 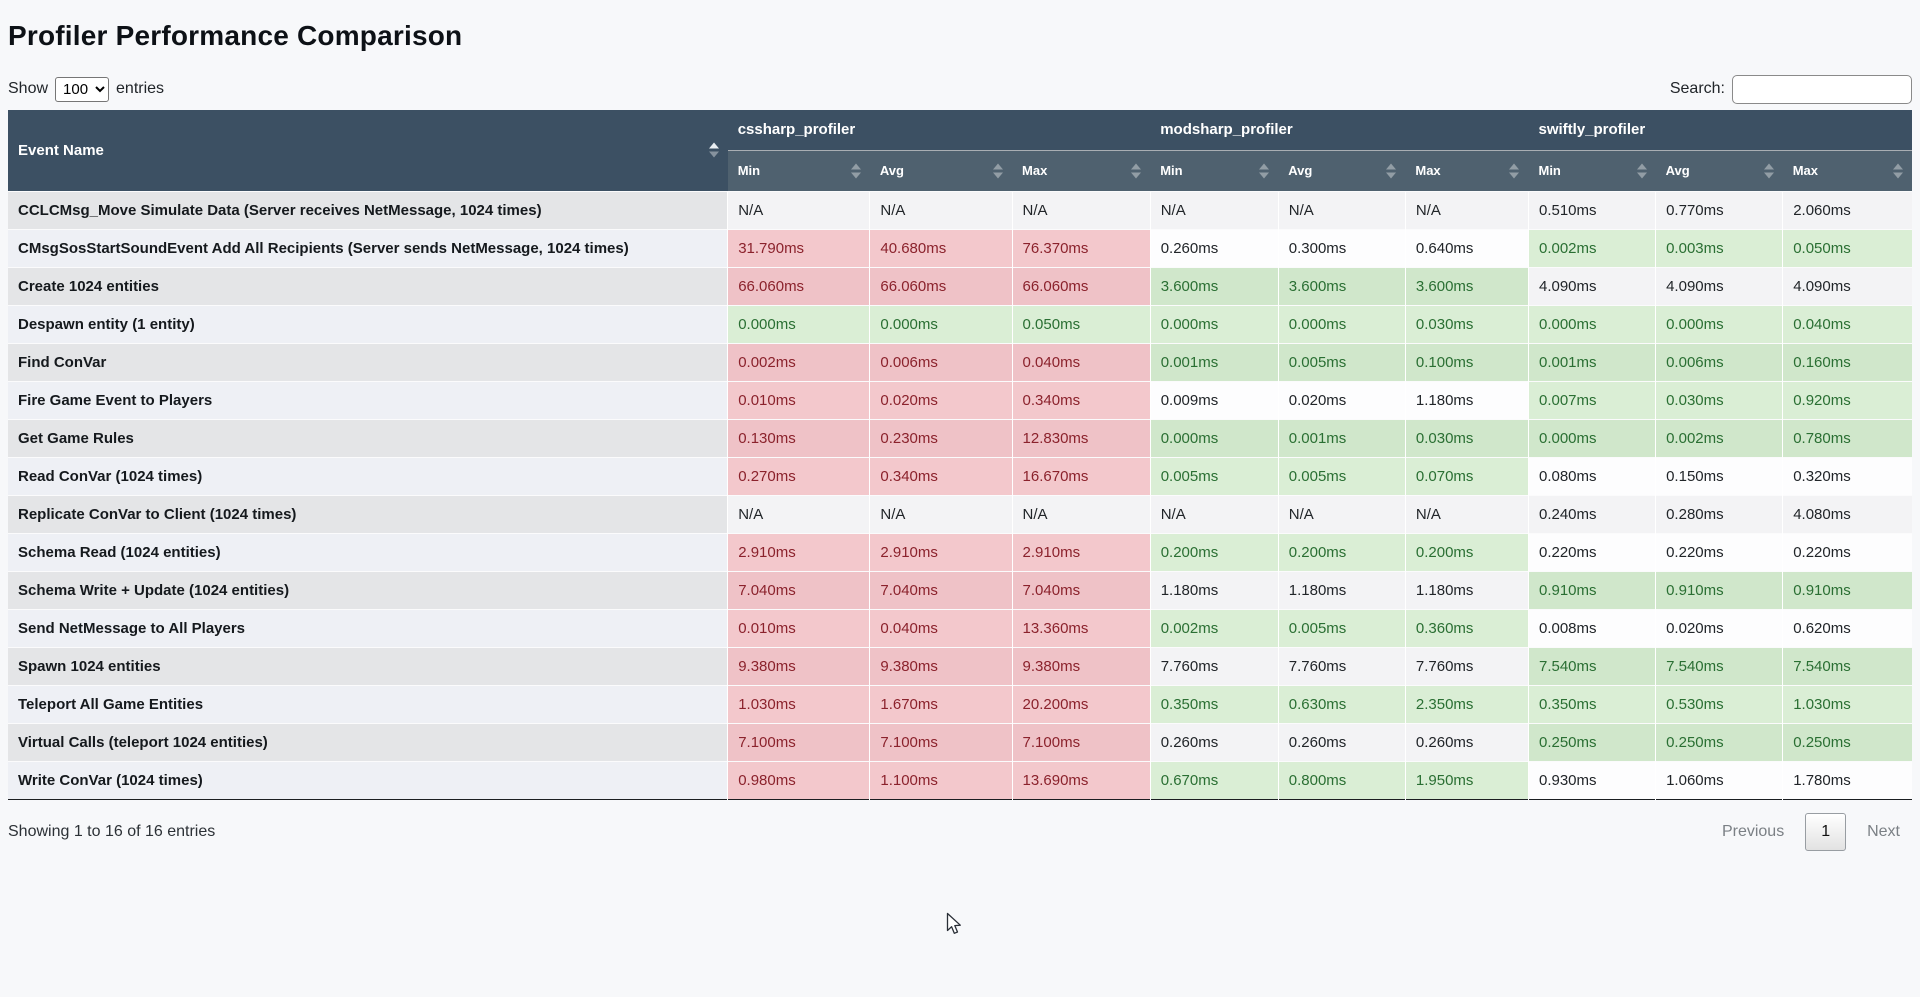 I want to click on column-header-cssharp-max: Max, so click(x=1081, y=170).